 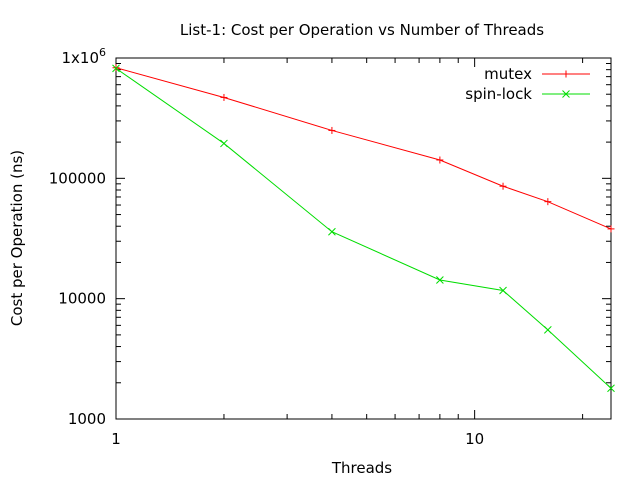 What do you see at coordinates (17, 238) in the screenshot?
I see `y-axis-label: Cost per Operation (ns)` at bounding box center [17, 238].